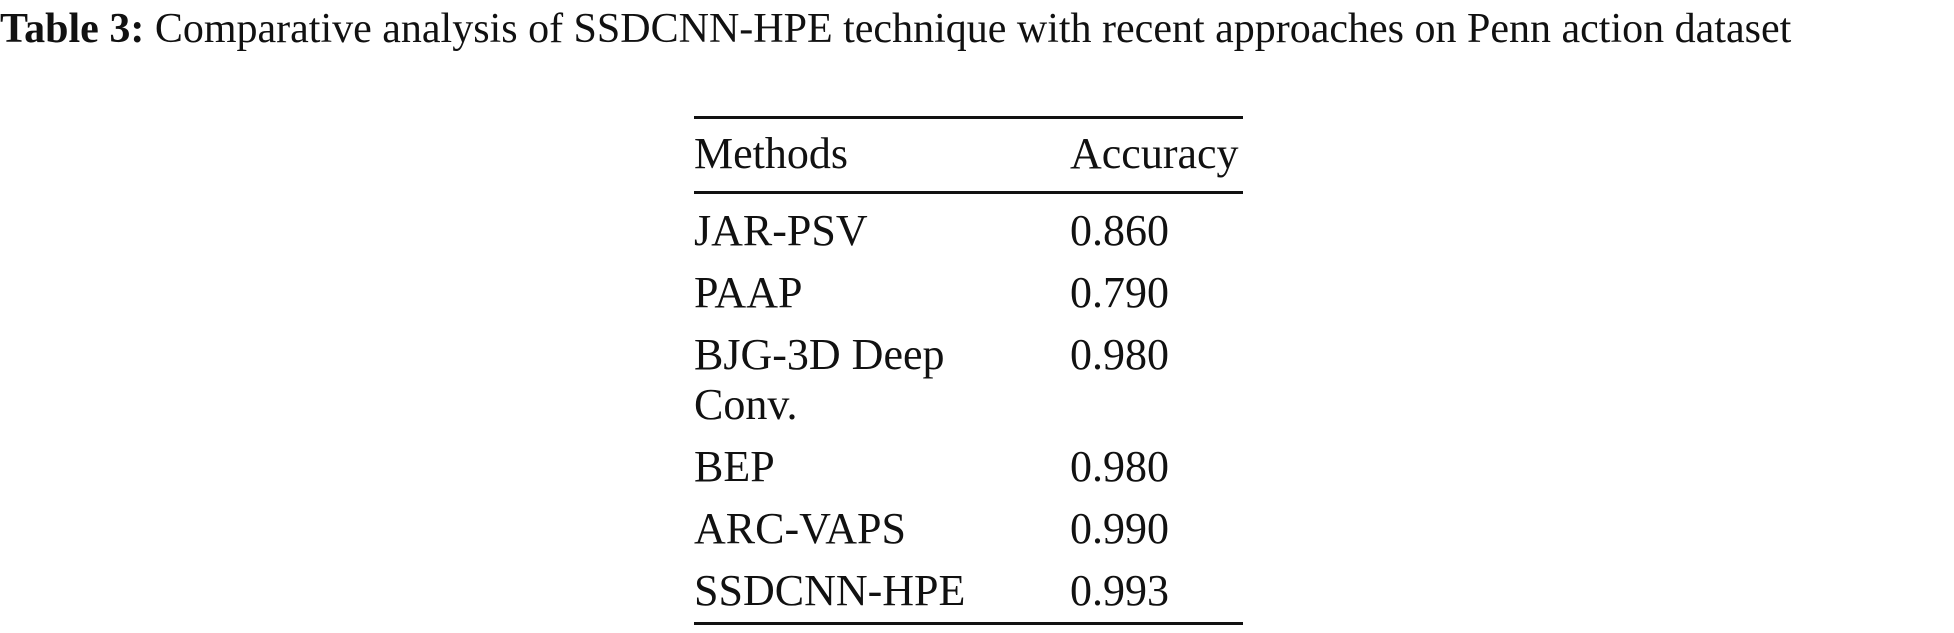 The image size is (1954, 633). Describe the element at coordinates (1156, 592) in the screenshot. I see `table-cell: 0.993` at that location.